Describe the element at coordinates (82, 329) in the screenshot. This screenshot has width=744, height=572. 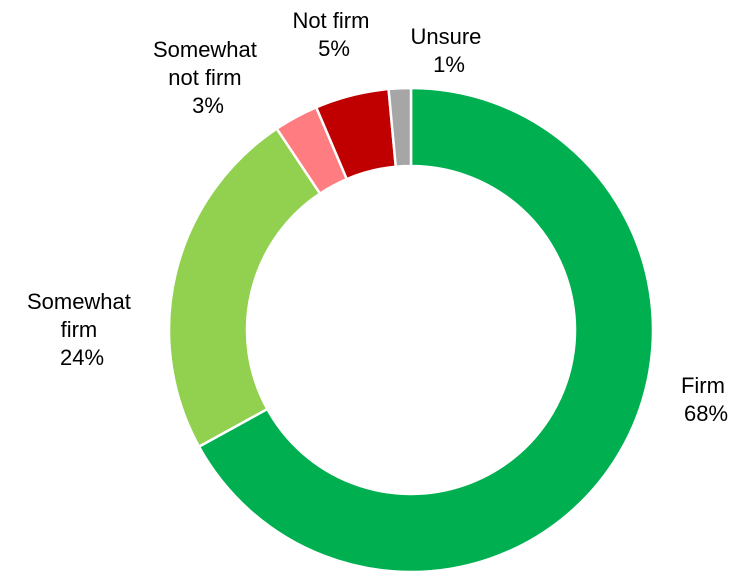
I see `slice-label-somewhat-firm: Somewhat firm 24%` at that location.